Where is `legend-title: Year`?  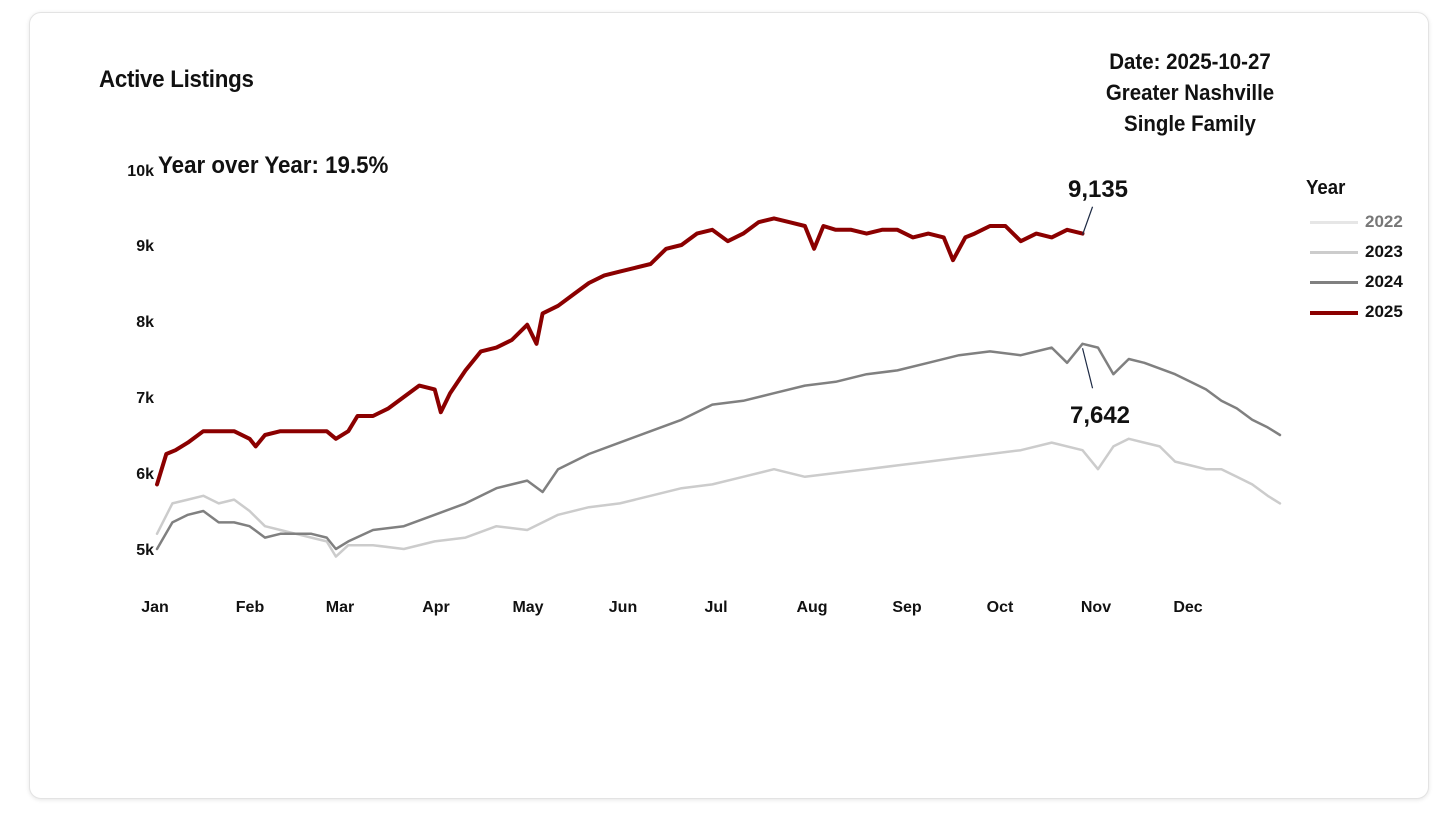
legend-title: Year is located at coordinates (1326, 188).